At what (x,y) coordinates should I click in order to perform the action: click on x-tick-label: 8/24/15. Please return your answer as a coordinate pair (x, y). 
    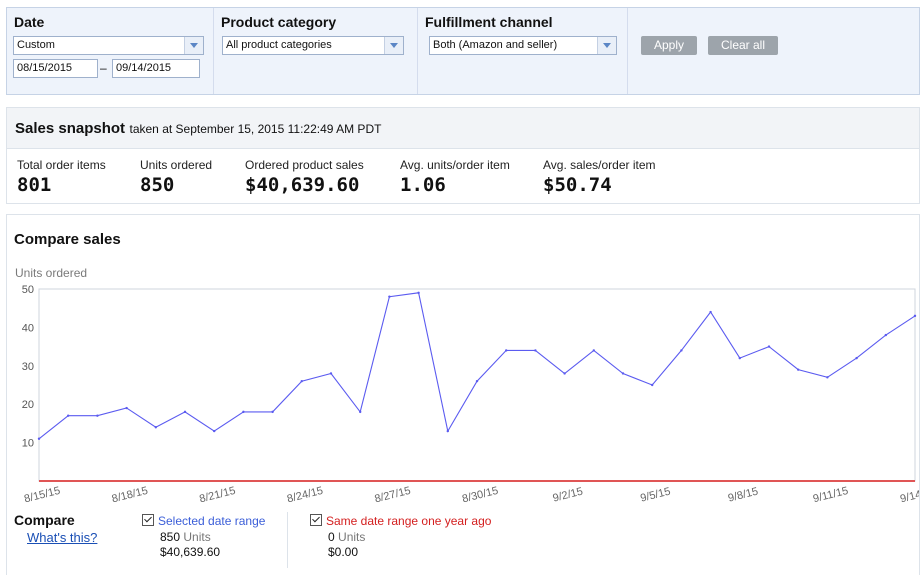
    Looking at the image, I should click on (305, 495).